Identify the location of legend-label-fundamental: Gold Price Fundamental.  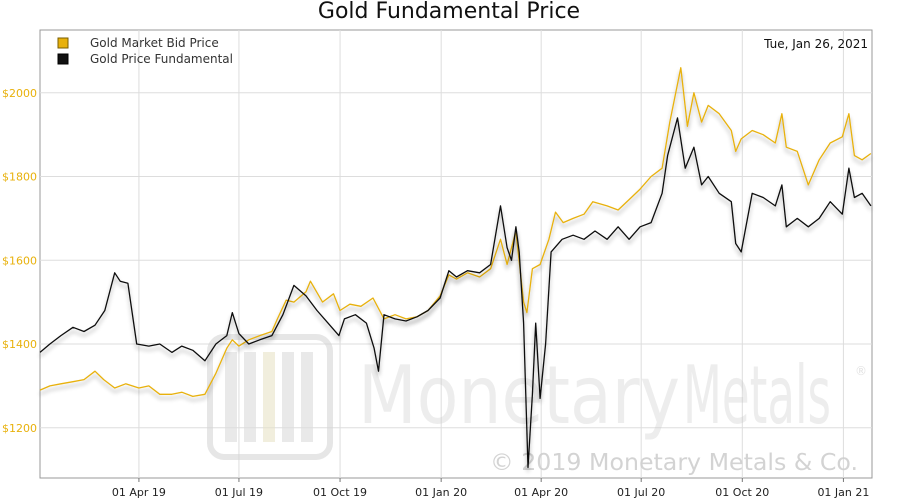
(161, 59).